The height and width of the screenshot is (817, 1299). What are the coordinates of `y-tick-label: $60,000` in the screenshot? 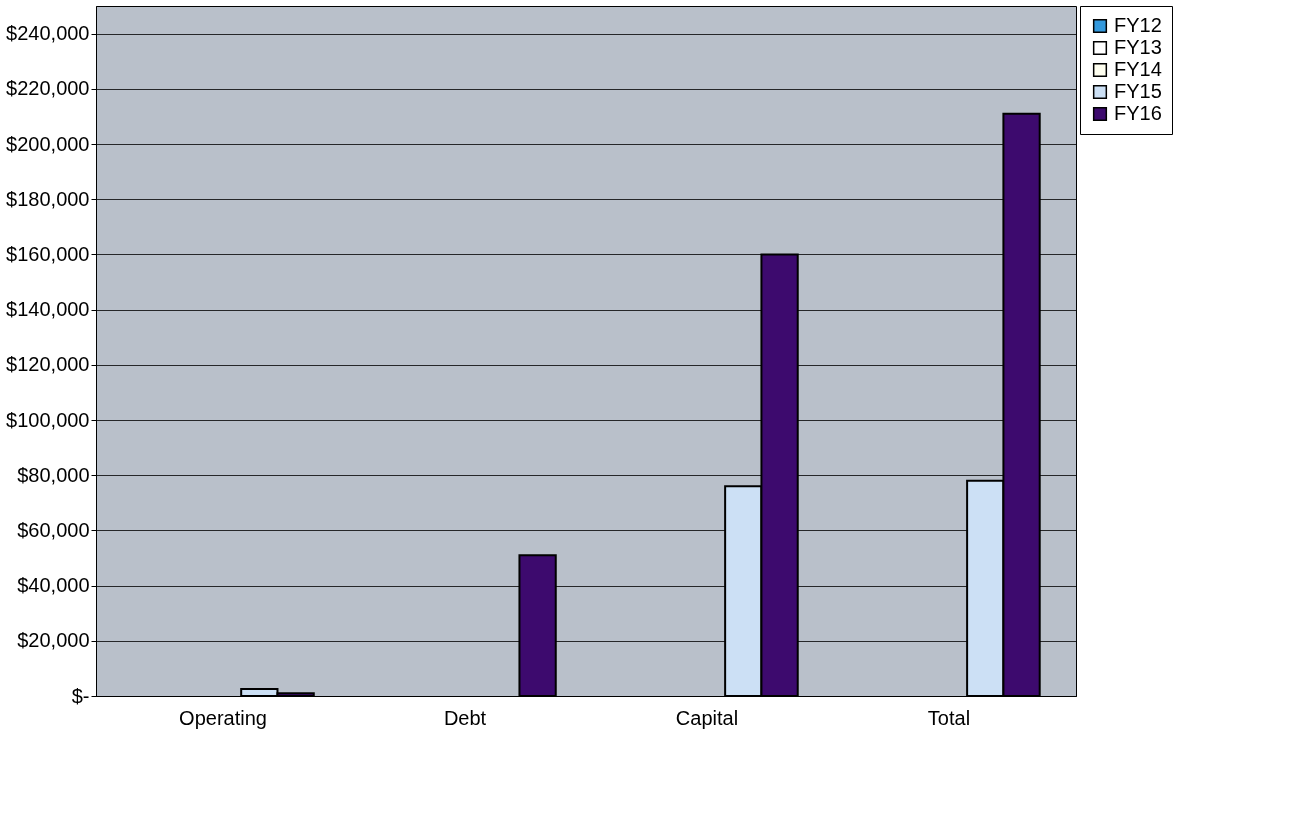 It's located at (53, 529).